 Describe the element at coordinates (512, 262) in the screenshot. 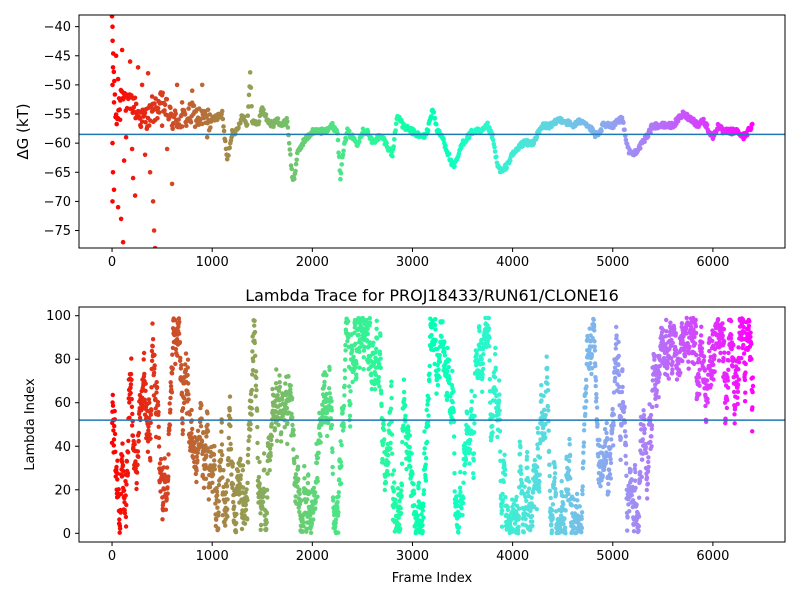

I see `x-tick-label: 4000` at that location.